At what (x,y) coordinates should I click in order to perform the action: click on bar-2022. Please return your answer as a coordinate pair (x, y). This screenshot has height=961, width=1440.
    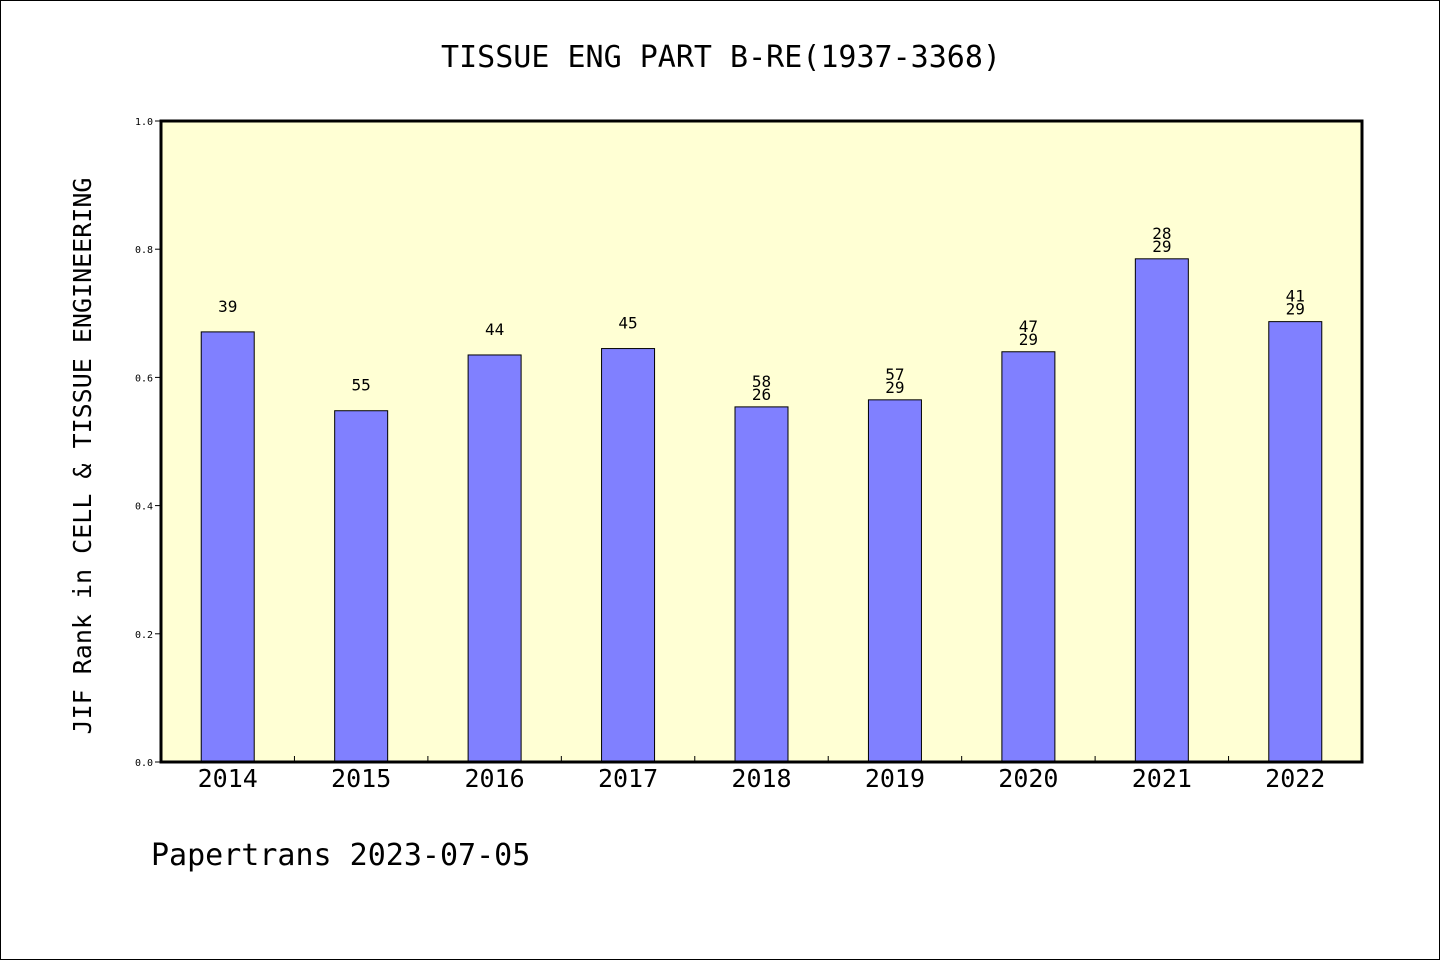
    Looking at the image, I should click on (1295, 542).